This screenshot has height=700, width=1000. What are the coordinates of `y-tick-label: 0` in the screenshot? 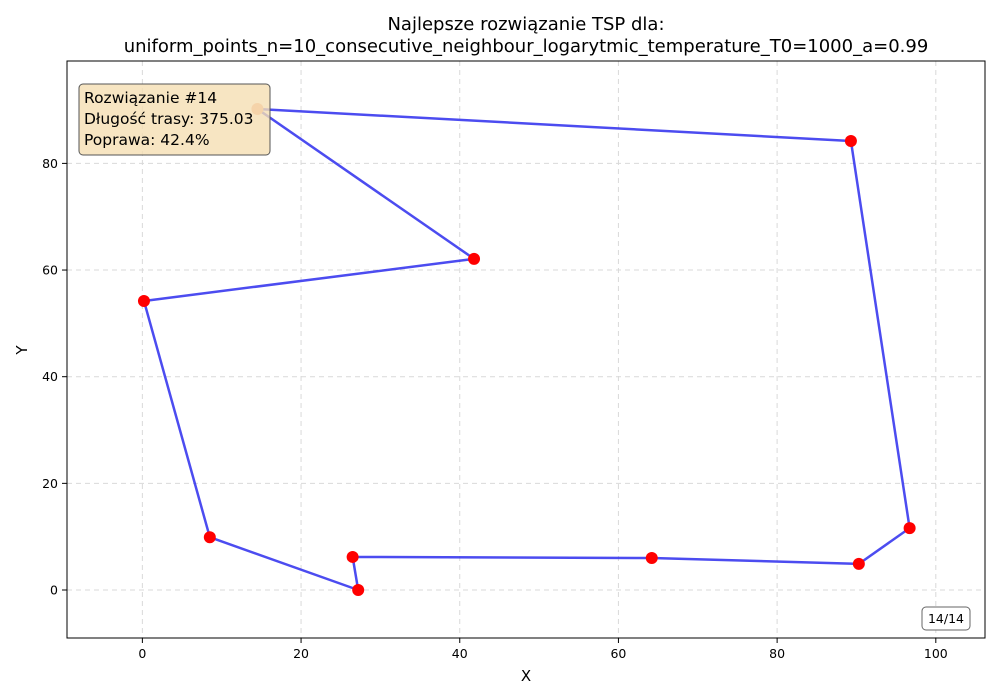 It's located at (54, 590).